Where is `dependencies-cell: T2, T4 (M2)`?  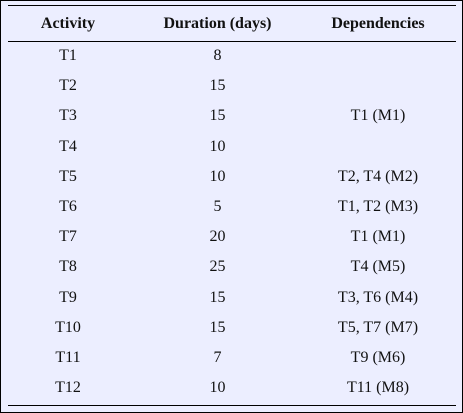 dependencies-cell: T2, T4 (M2) is located at coordinates (378, 176).